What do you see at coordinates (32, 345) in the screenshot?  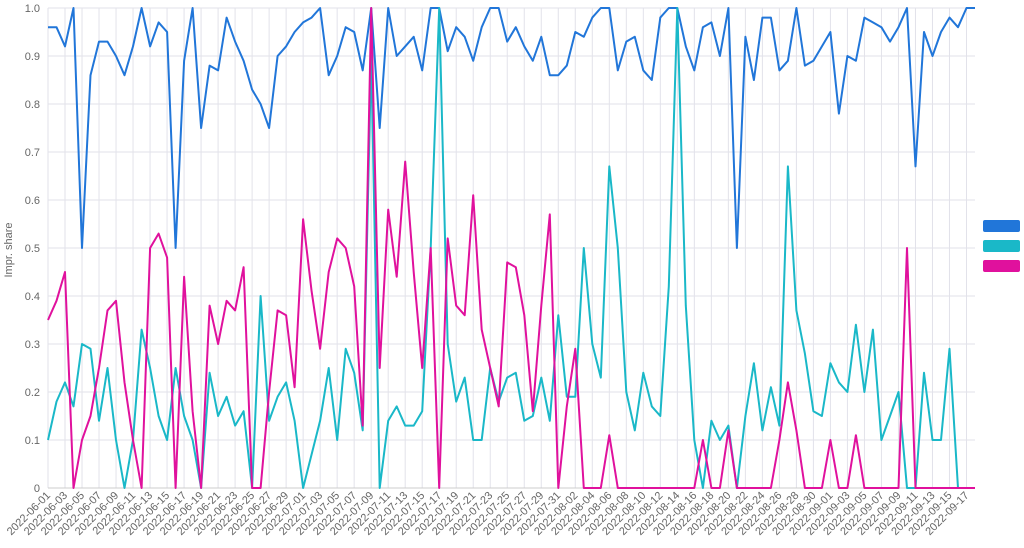 I see `y-tick-label: 0.3` at bounding box center [32, 345].